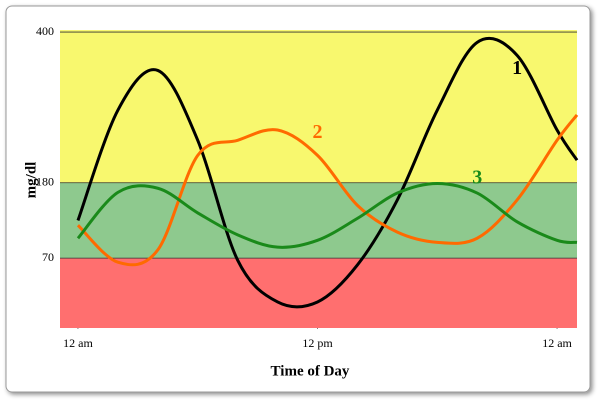  What do you see at coordinates (310, 371) in the screenshot?
I see `x-axis-title: Time of Day` at bounding box center [310, 371].